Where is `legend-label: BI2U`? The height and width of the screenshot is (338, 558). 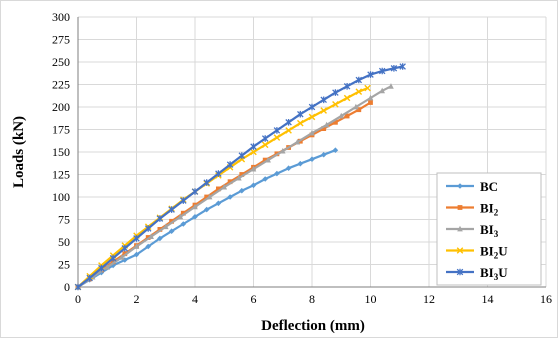 legend-label: BI2U is located at coordinates (494, 252).